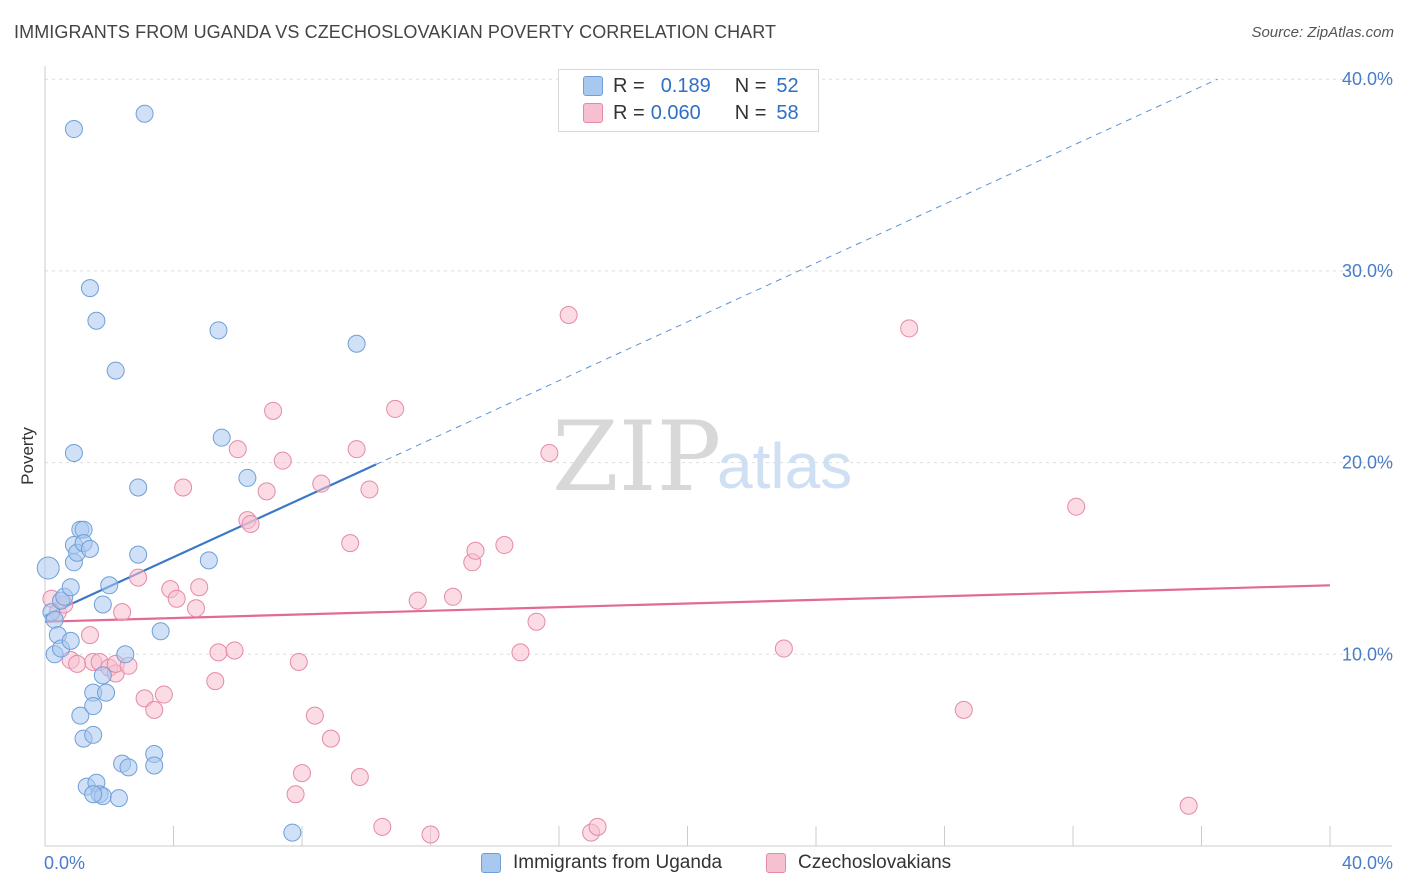 The image size is (1406, 892). Describe the element at coordinates (787, 85) in the screenshot. I see `legend-n-value: 52` at that location.